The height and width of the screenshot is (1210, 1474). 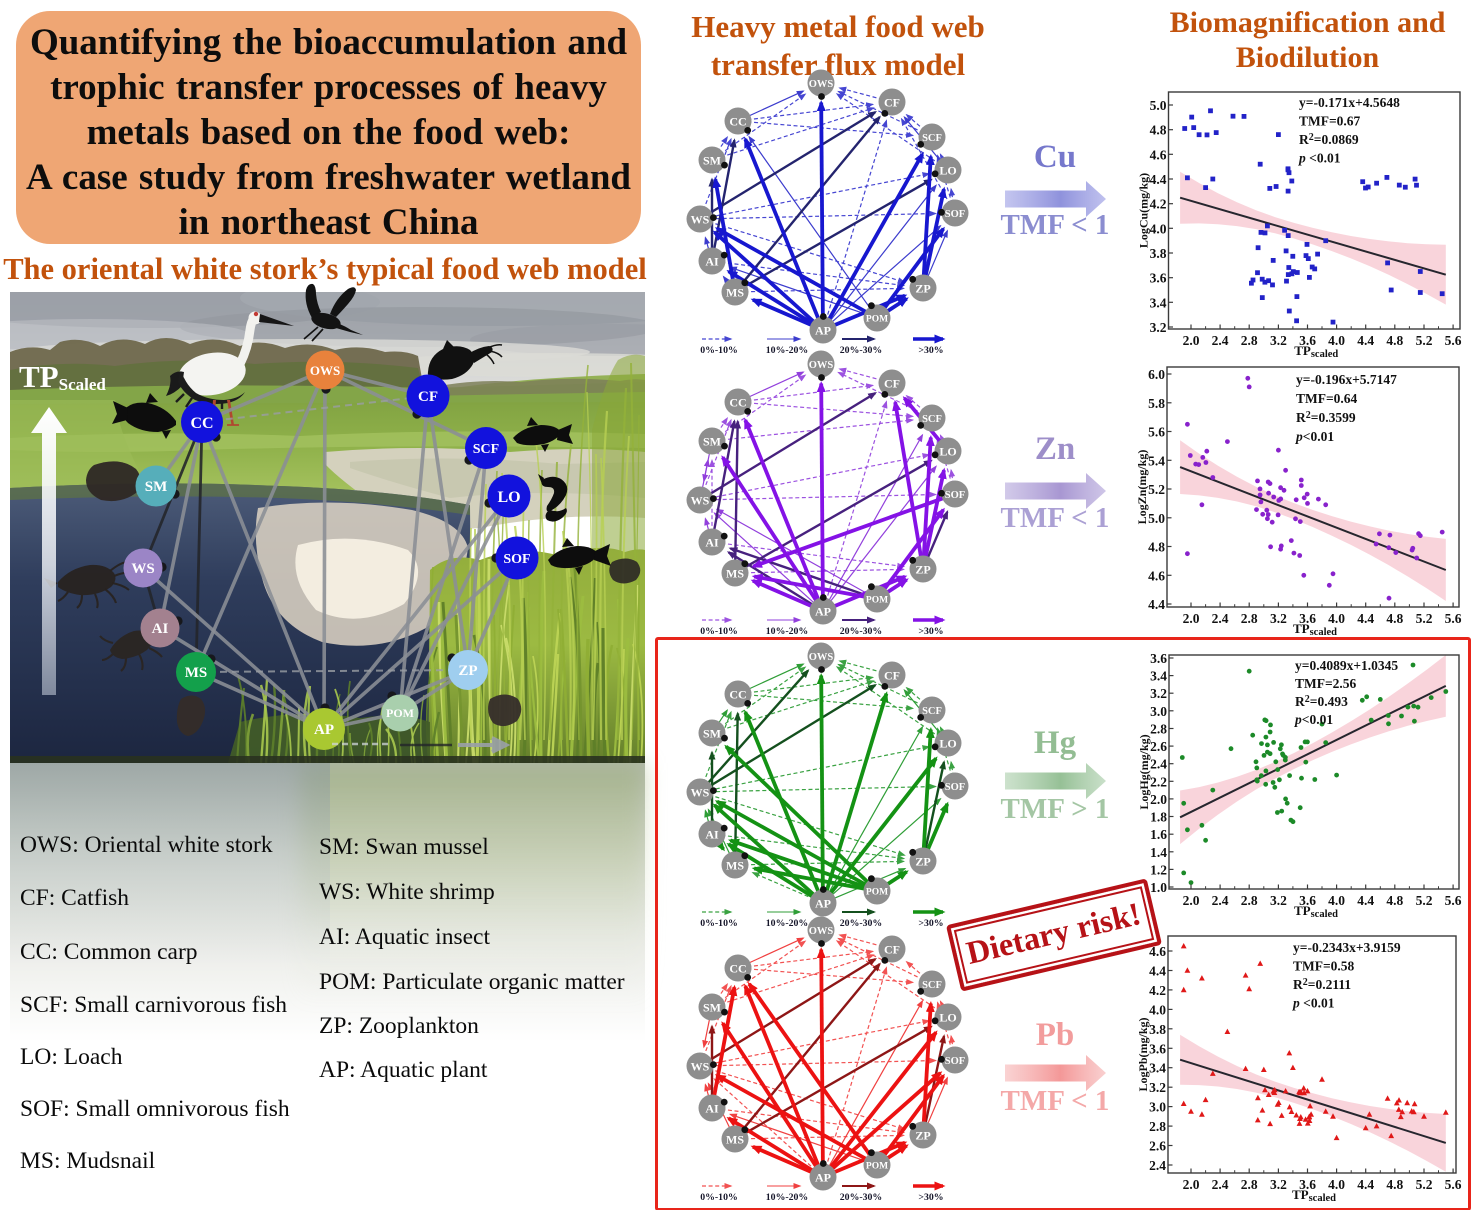 What do you see at coordinates (1156, 460) in the screenshot?
I see `svg-text: 5.4` at bounding box center [1156, 460].